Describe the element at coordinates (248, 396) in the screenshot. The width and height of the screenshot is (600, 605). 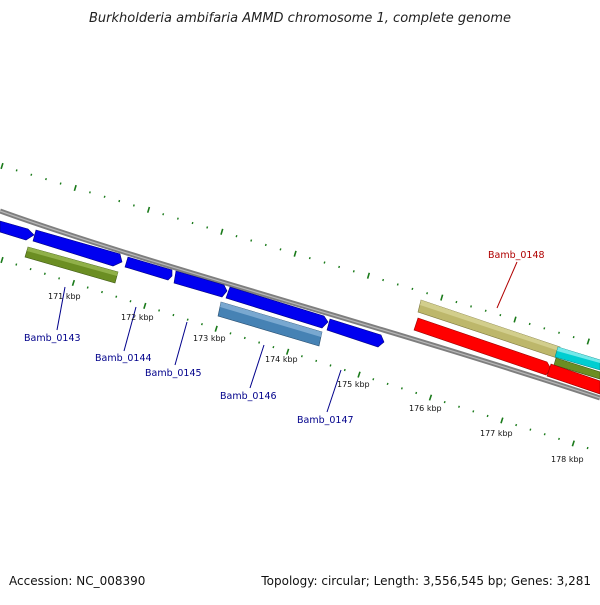
I see `gene-label-bamb-0146: Bamb_0146` at that location.